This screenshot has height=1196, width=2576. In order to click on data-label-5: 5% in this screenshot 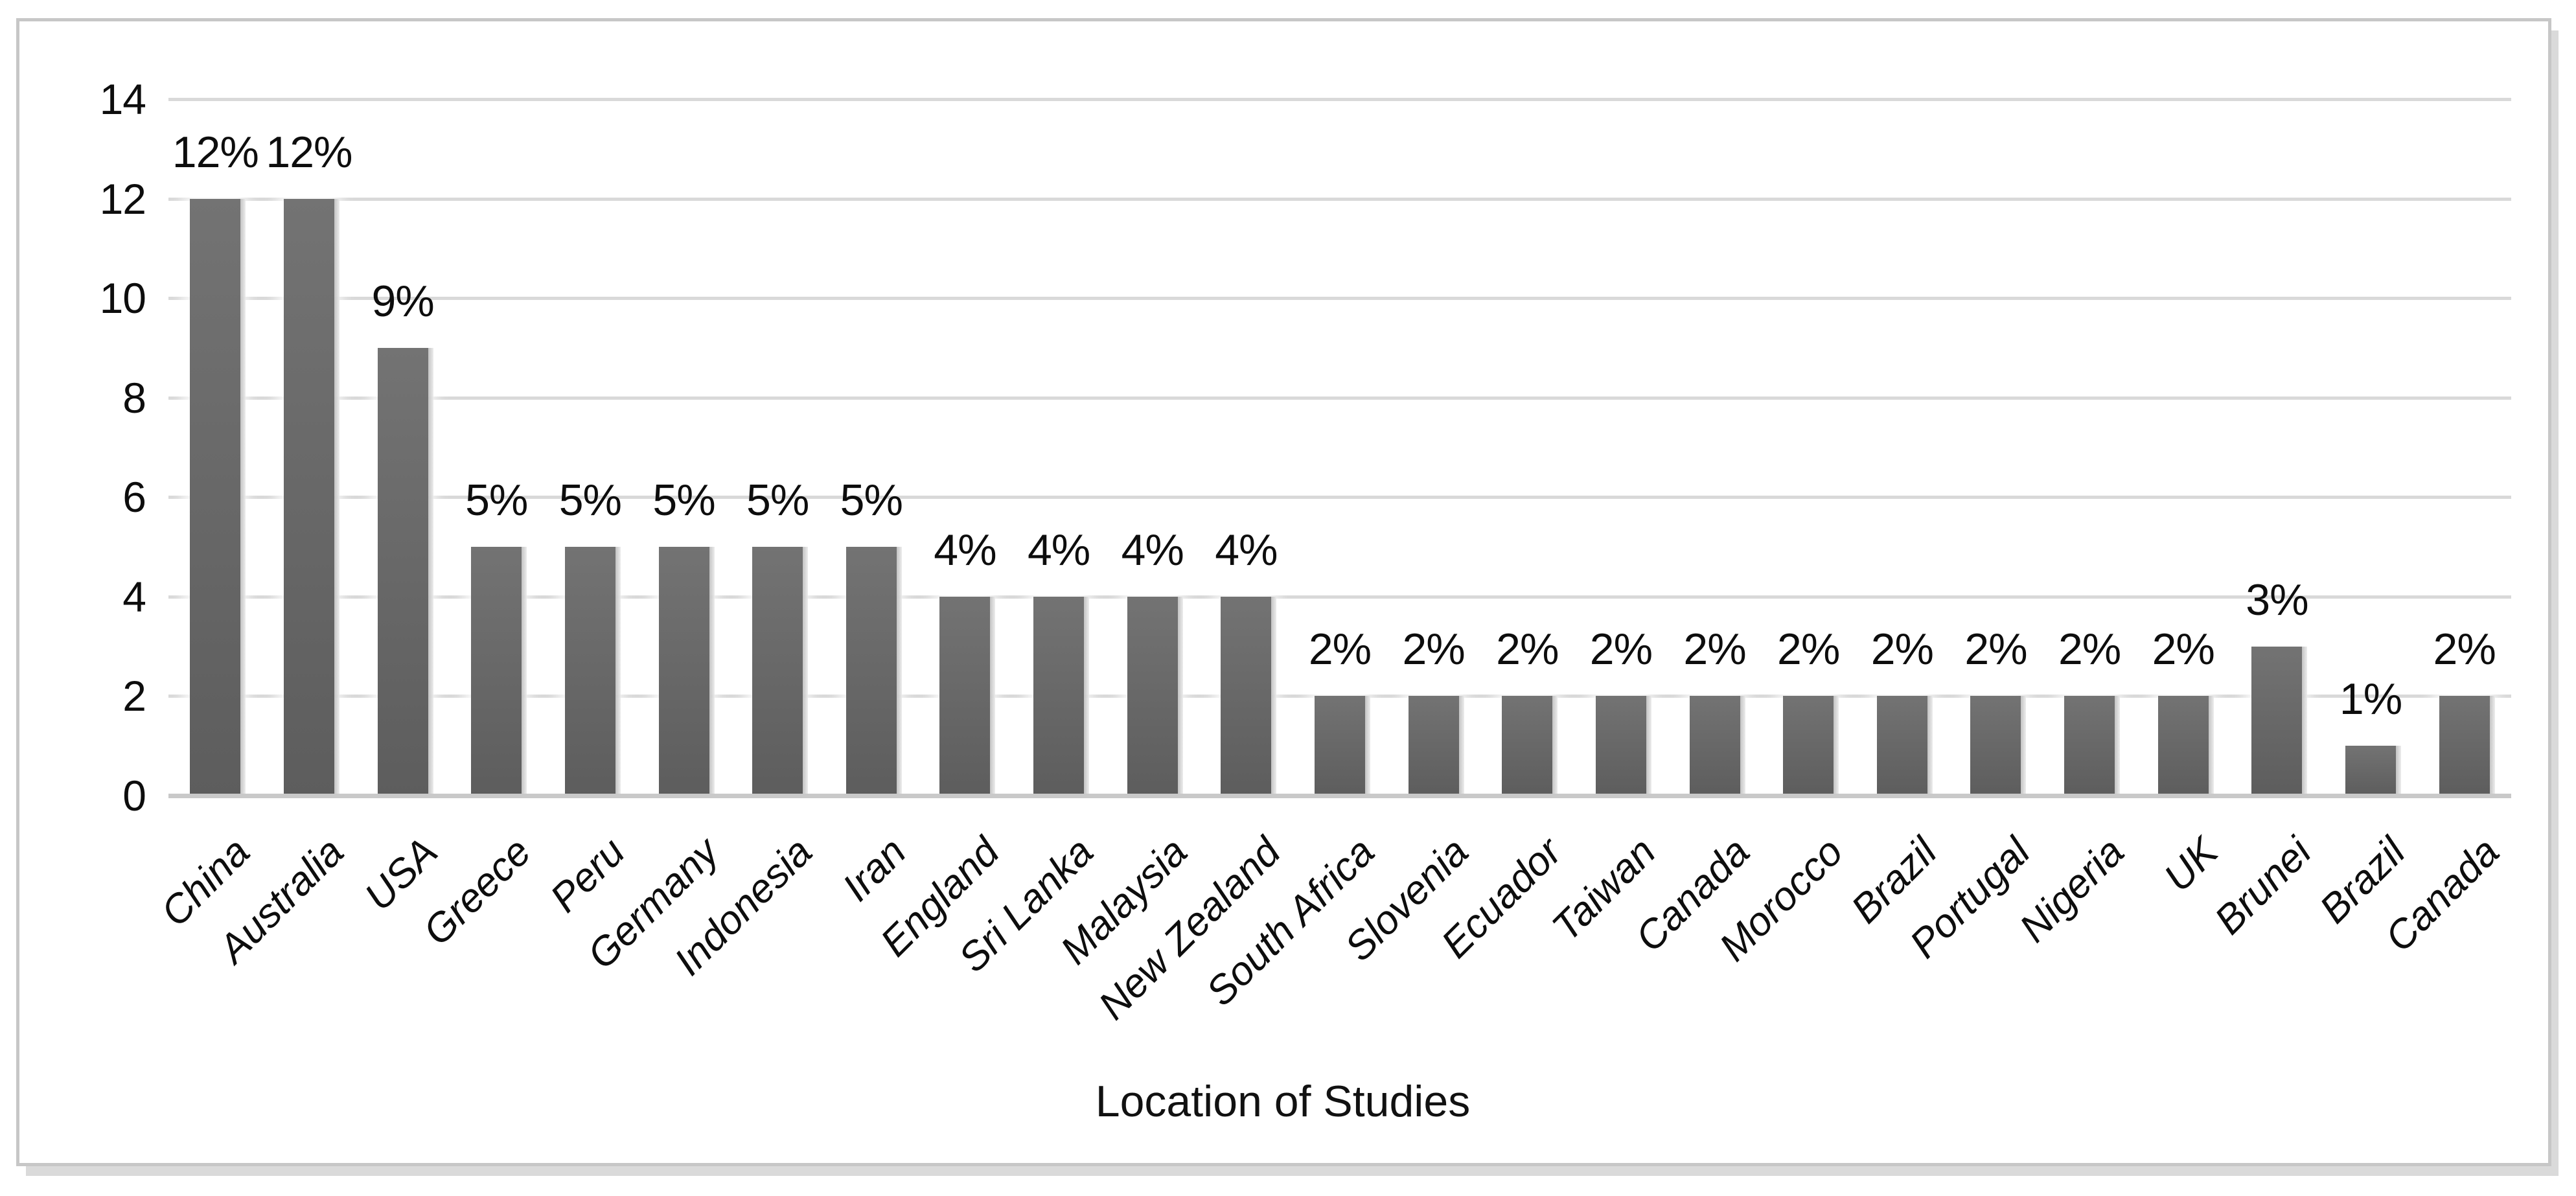, I will do `click(683, 500)`.